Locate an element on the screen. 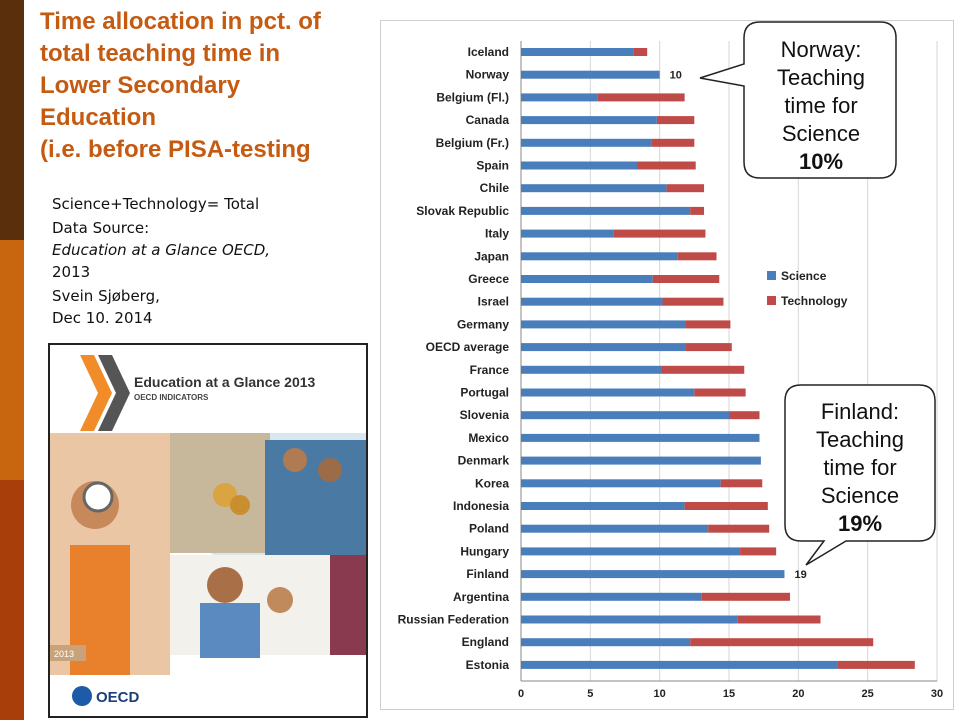 The image size is (960, 720). title-line: total teaching time in is located at coordinates (160, 53).